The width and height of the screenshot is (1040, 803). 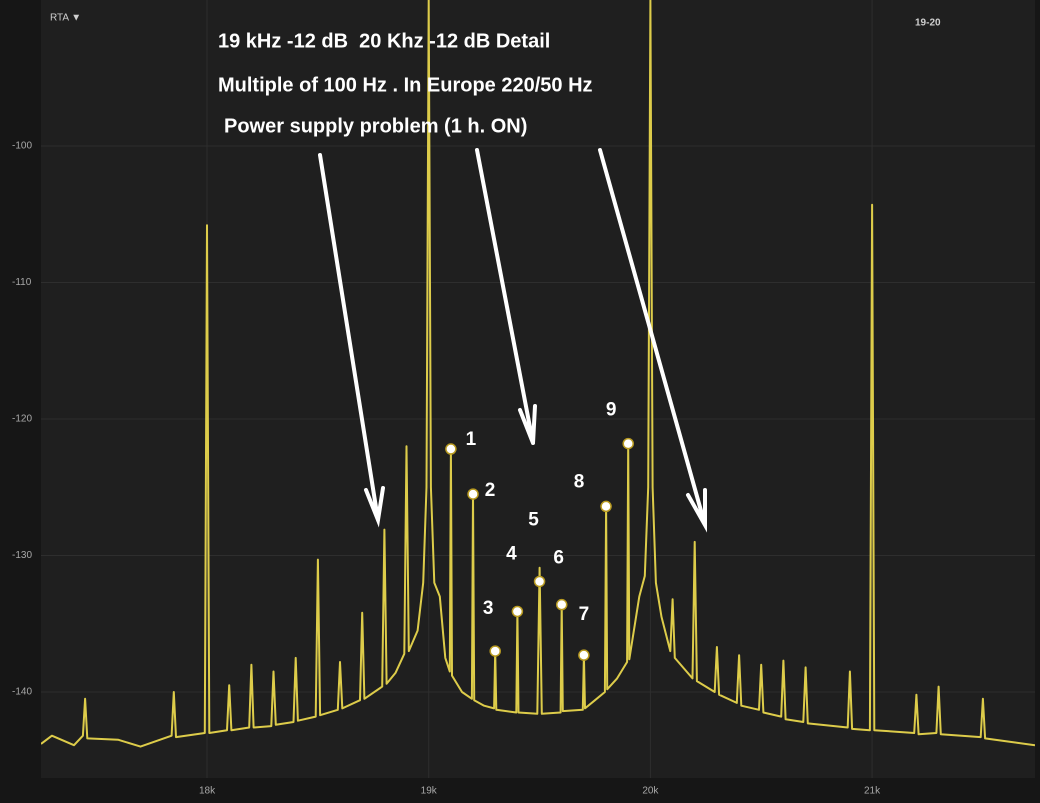 What do you see at coordinates (490, 490) in the screenshot?
I see `marker-label: 2` at bounding box center [490, 490].